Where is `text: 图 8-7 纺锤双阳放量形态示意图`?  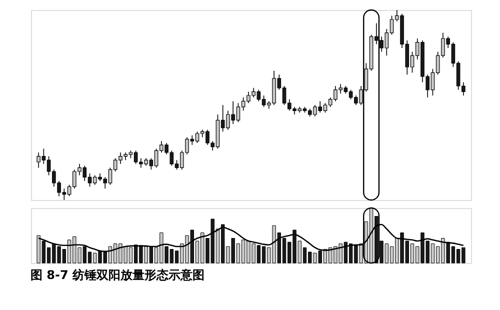
text: 图 8-7 纺锤双阳放量形态示意图 is located at coordinates (117, 275).